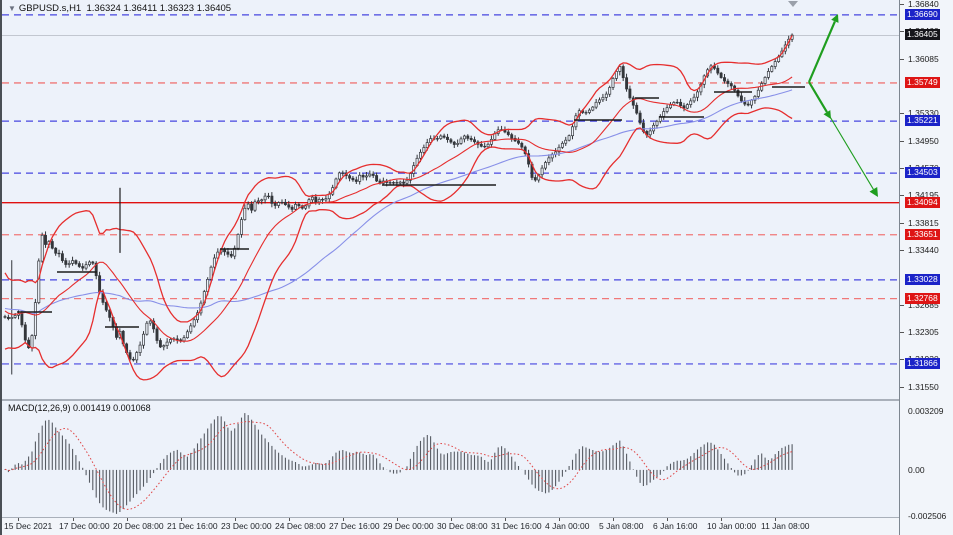  What do you see at coordinates (732, 526) in the screenshot?
I see `time-tick-label: 10 Jan 00:00` at bounding box center [732, 526].